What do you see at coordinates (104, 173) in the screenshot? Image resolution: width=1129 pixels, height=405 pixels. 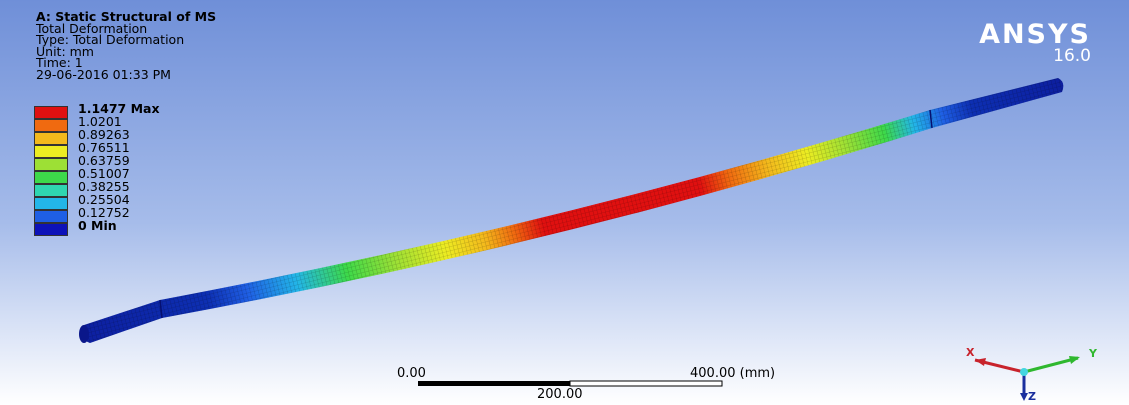 I see `legend-label: 0.51007` at bounding box center [104, 173].